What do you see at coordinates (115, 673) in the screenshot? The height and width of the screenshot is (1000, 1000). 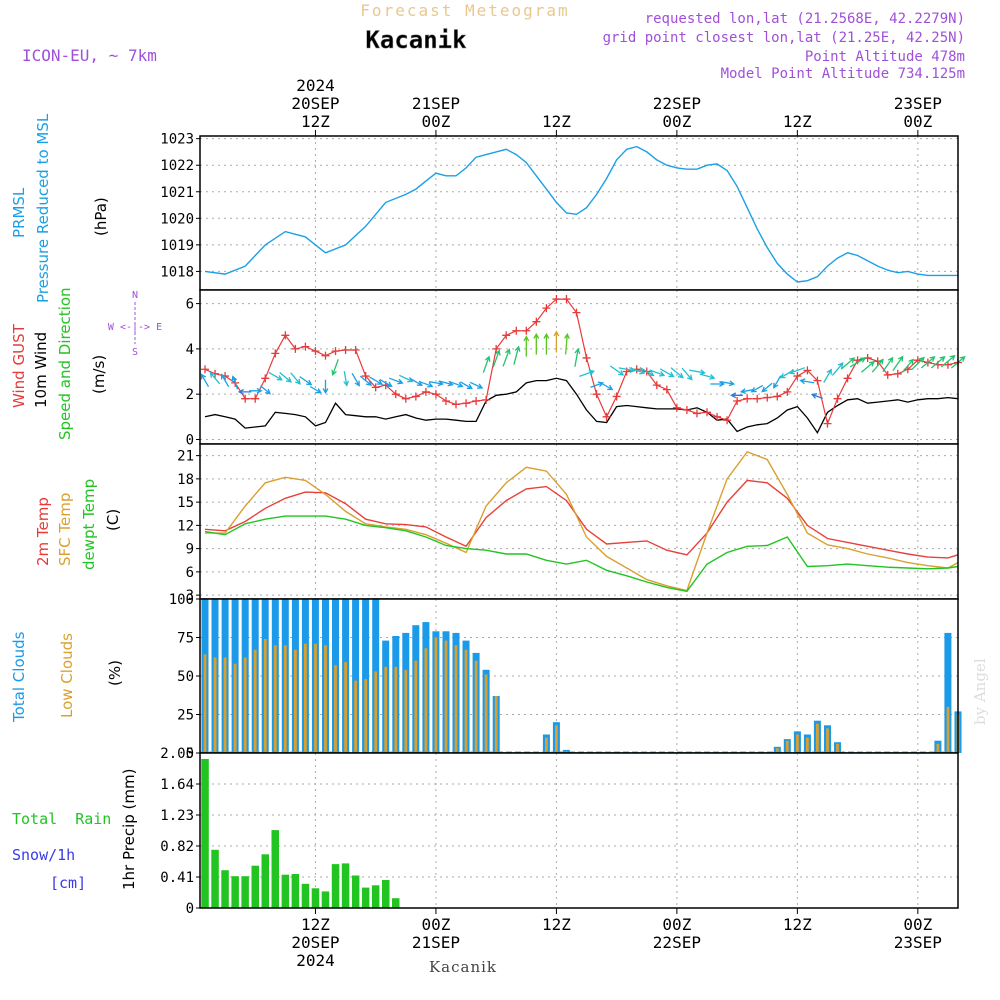 I see `clouds-unit: (%)` at bounding box center [115, 673].